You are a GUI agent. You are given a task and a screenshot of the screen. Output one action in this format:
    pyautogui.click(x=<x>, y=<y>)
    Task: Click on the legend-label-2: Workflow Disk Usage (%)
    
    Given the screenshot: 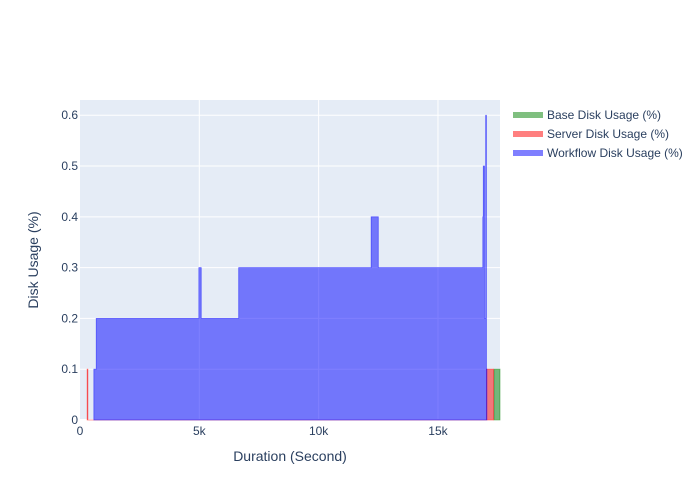 What is the action you would take?
    pyautogui.click(x=615, y=153)
    